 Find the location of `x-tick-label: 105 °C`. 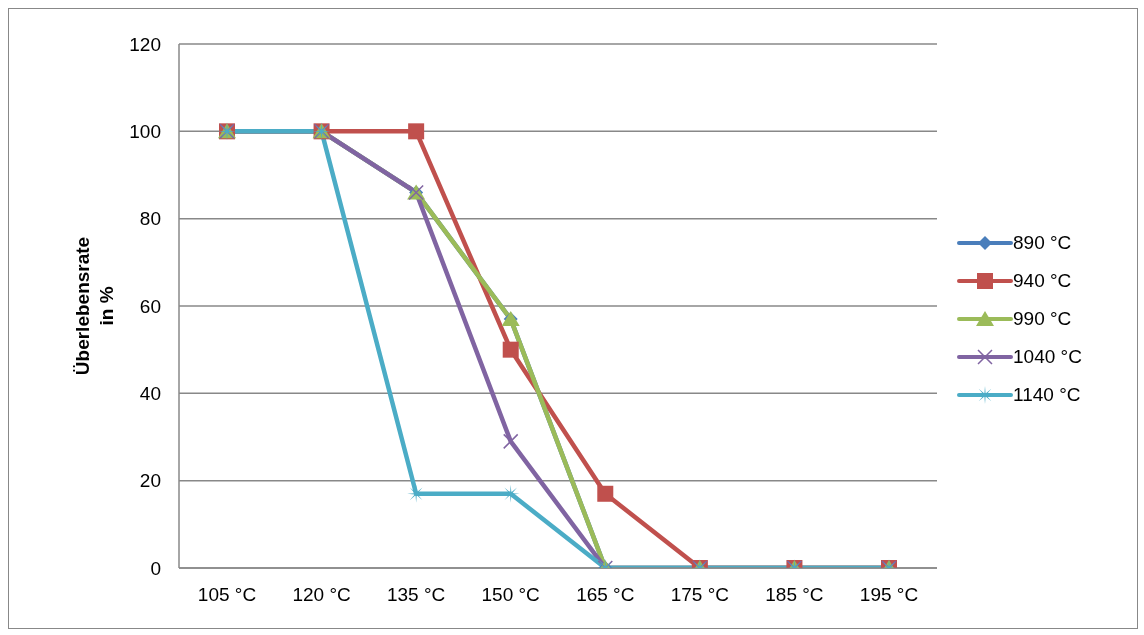

x-tick-label: 105 °C is located at coordinates (227, 595).